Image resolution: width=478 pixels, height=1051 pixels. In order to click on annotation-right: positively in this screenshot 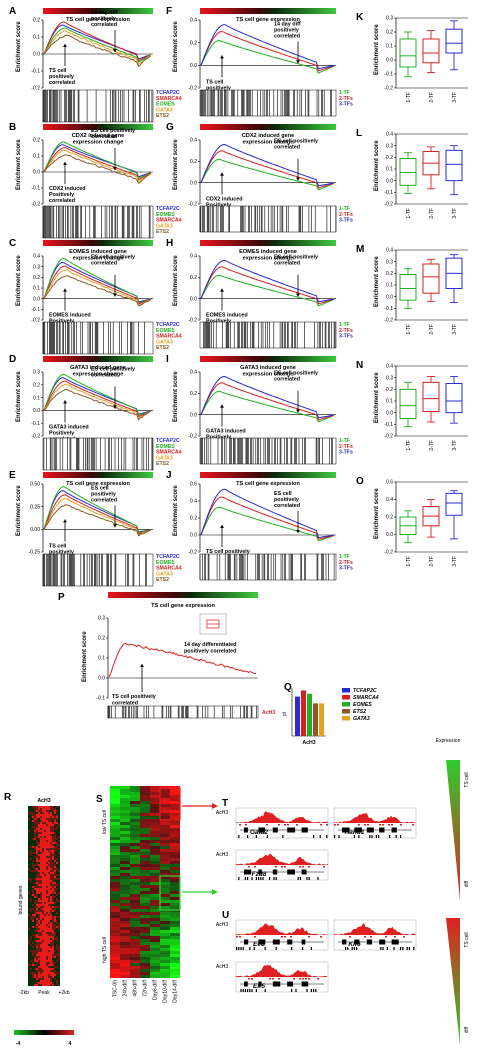, I will do `click(103, 19)`.